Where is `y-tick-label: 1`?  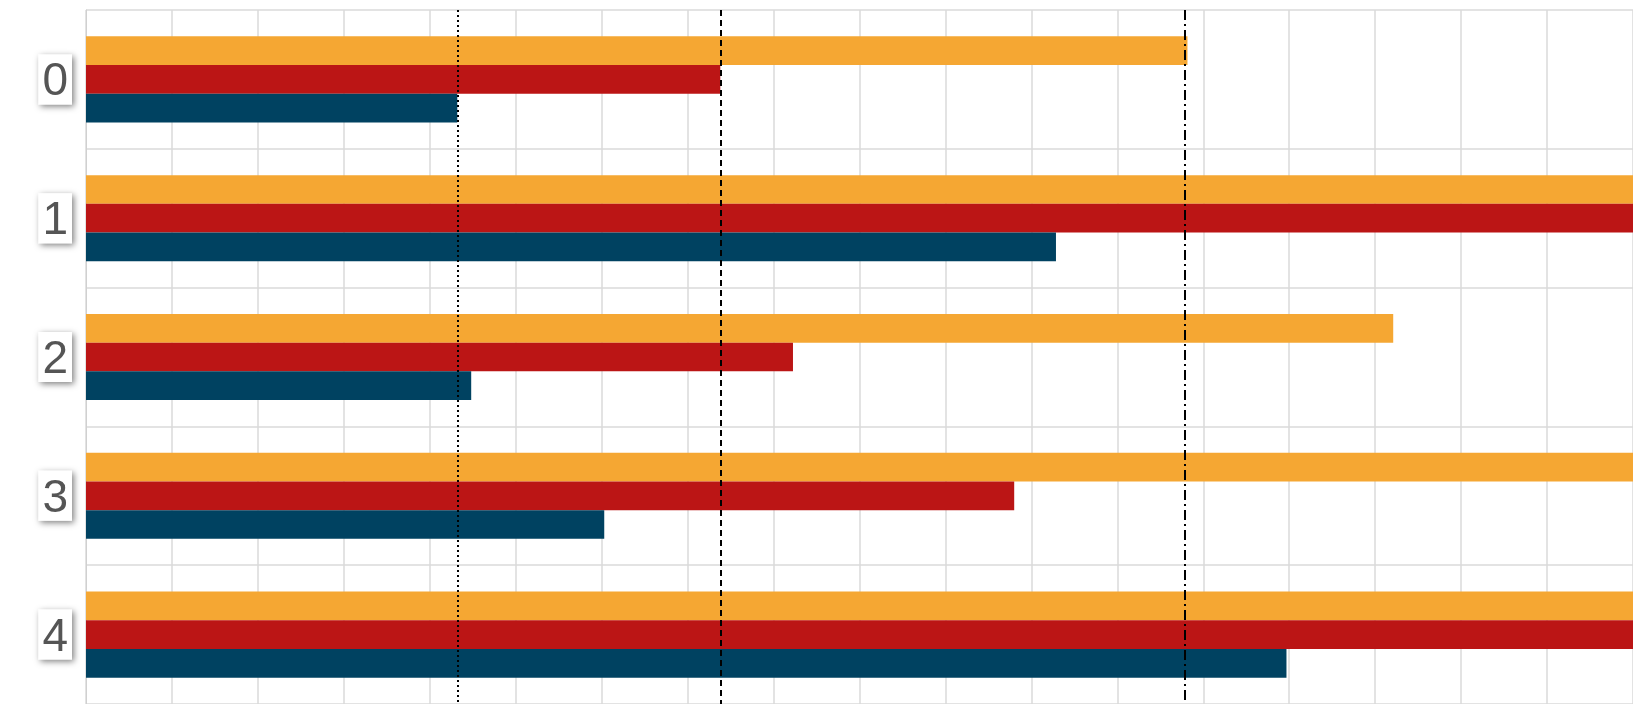 y-tick-label: 1 is located at coordinates (55, 218).